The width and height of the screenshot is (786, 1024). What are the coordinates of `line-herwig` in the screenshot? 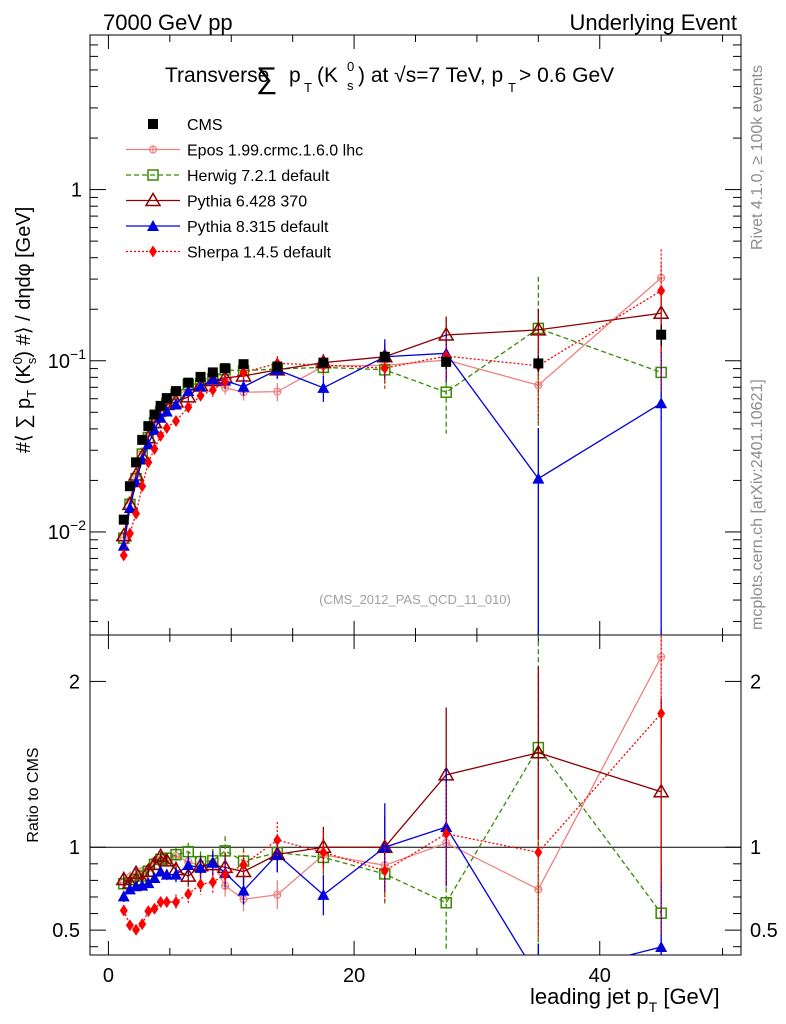 It's located at (392, 433).